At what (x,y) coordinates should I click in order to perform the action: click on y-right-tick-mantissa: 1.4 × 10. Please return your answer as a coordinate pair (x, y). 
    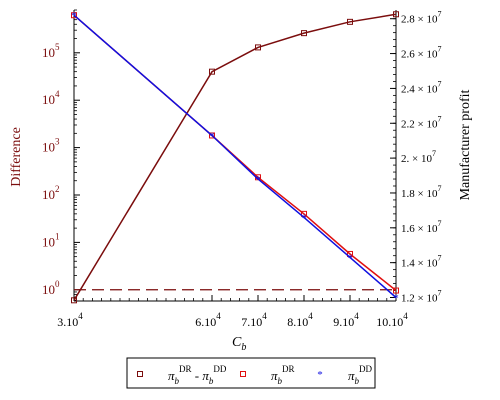
    Looking at the image, I should click on (419, 264).